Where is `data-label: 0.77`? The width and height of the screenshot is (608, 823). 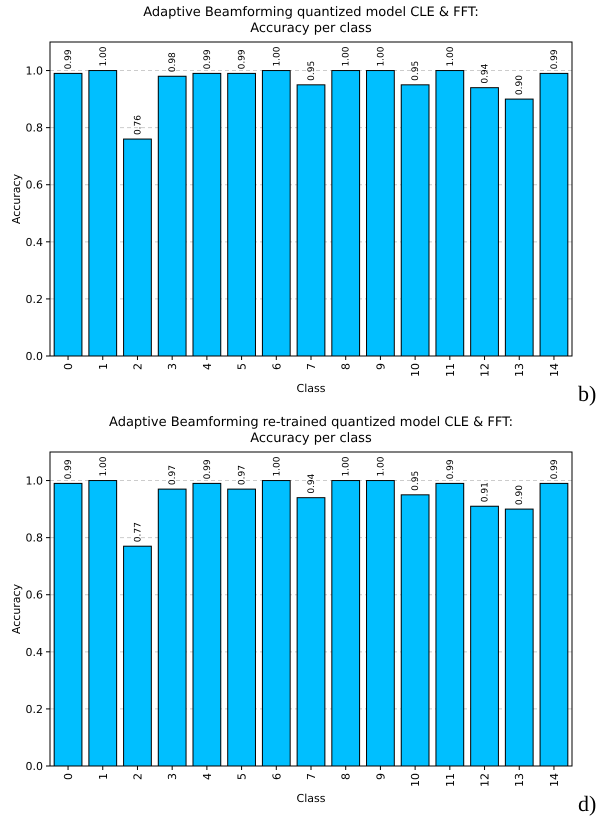
data-label: 0.77 is located at coordinates (138, 532).